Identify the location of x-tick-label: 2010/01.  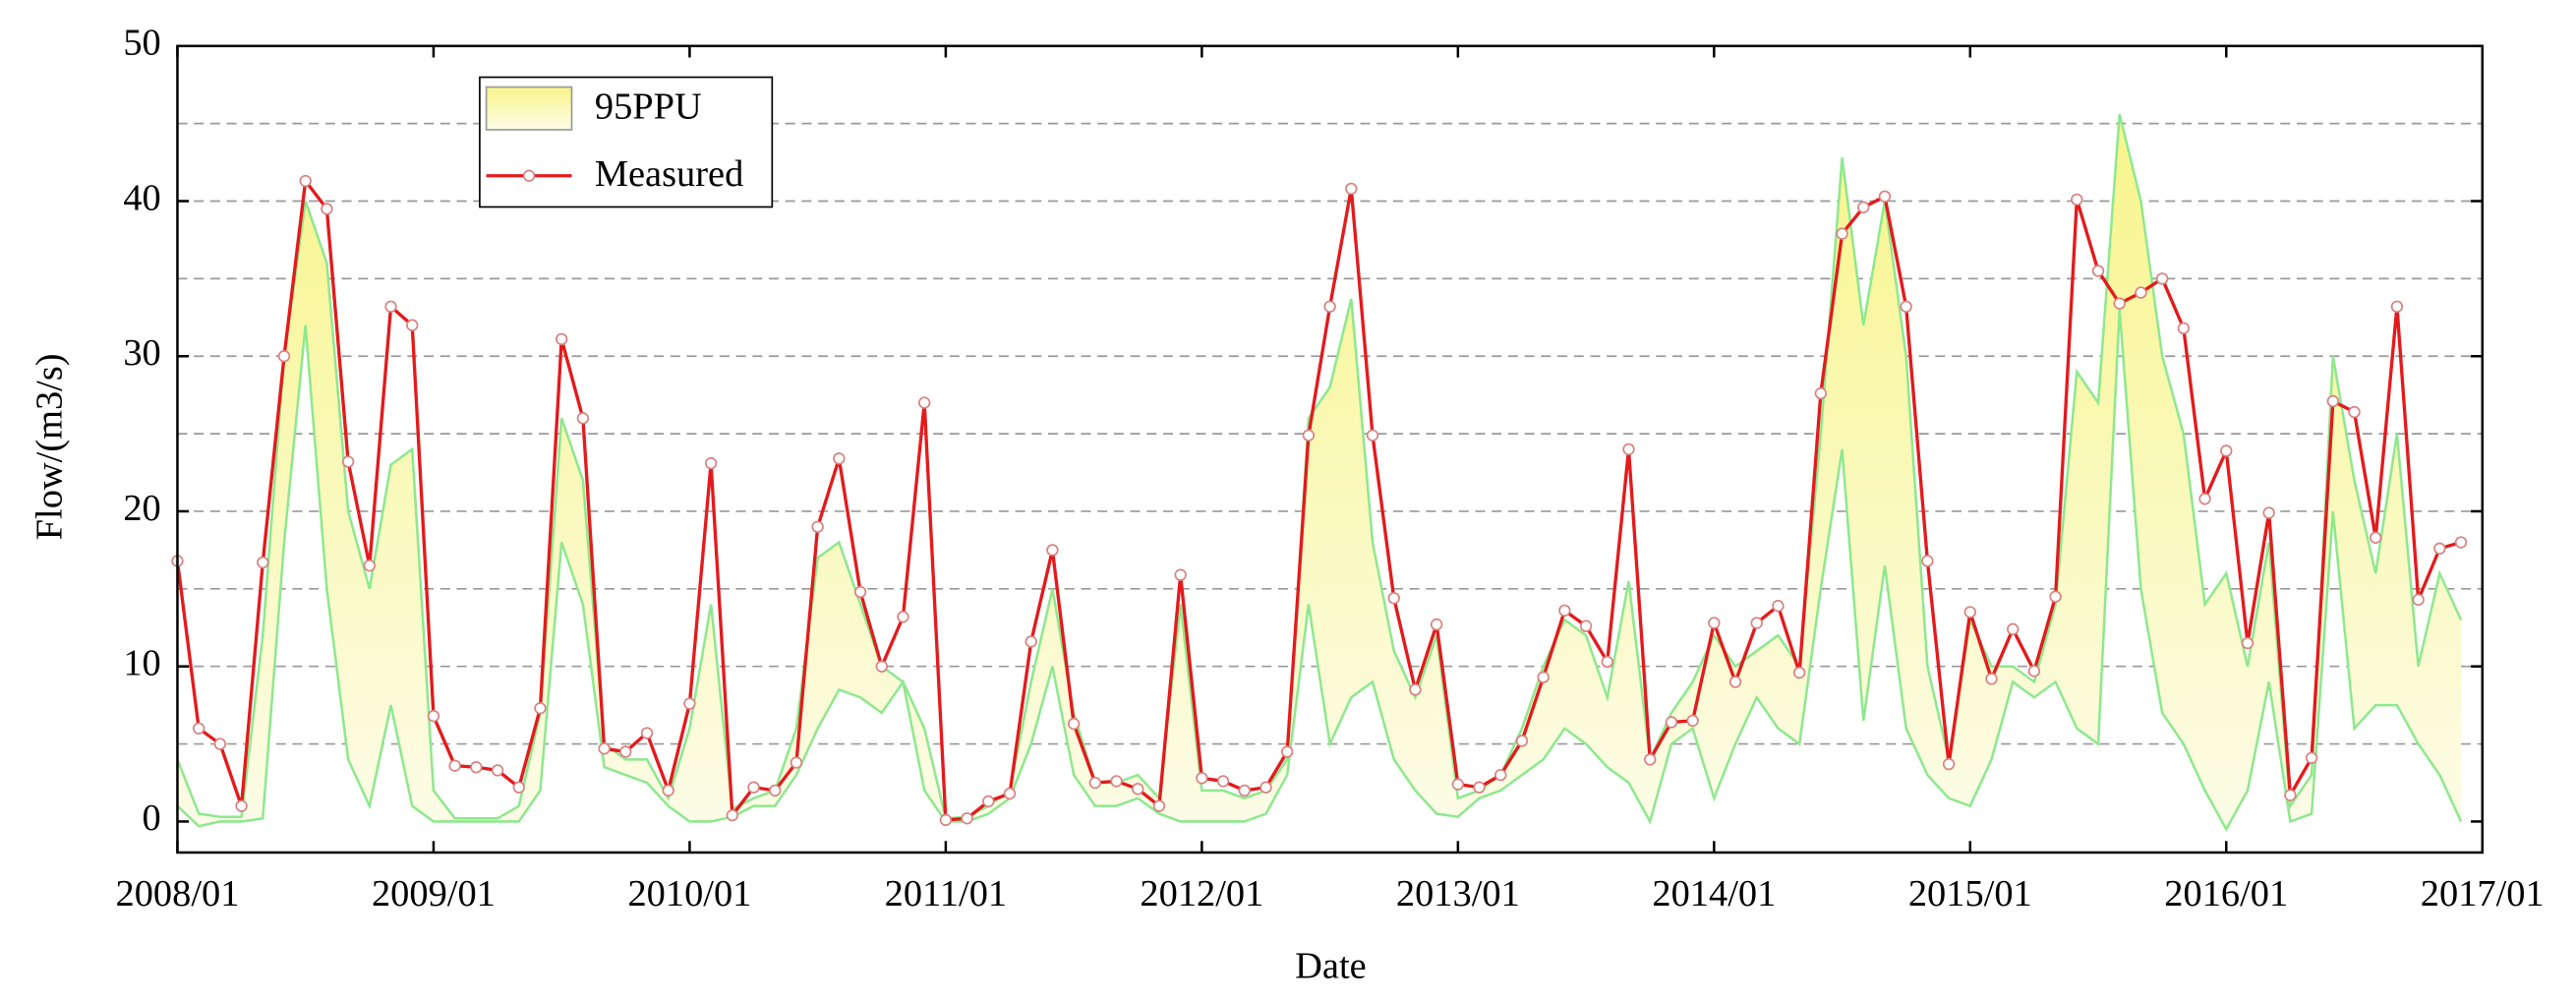
(689, 893).